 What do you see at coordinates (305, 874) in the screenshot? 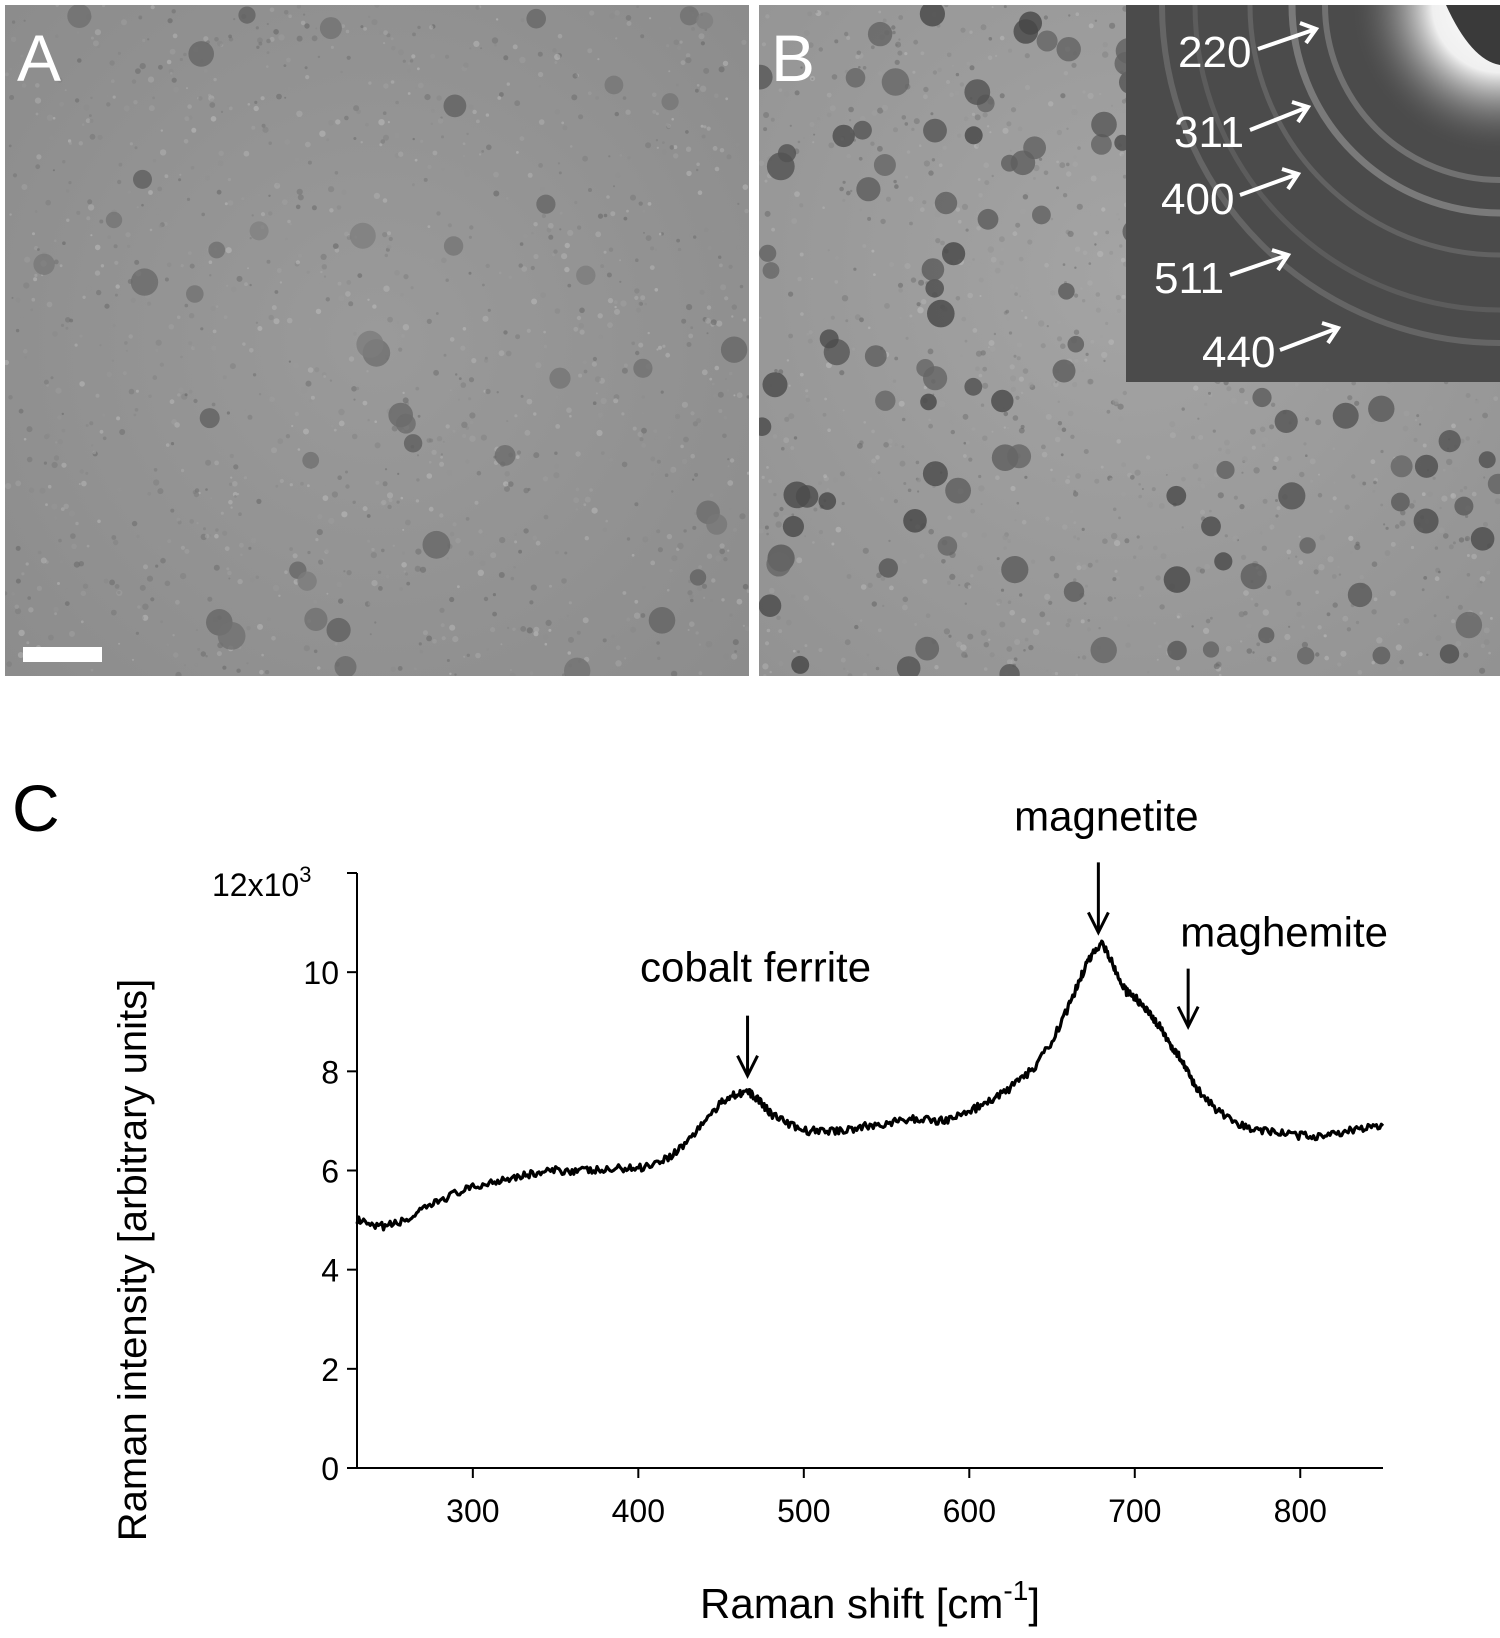
I see `y-multiplier-exp: 3` at bounding box center [305, 874].